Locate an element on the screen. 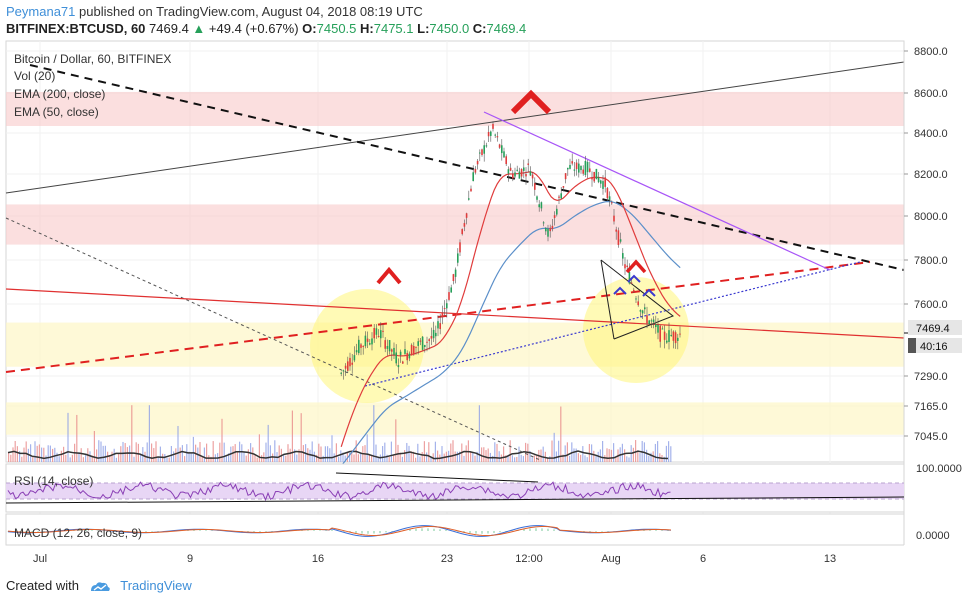 This screenshot has height=603, width=971. symbol-label: BITFINEX:BTCUSD, 60 is located at coordinates (76, 28).